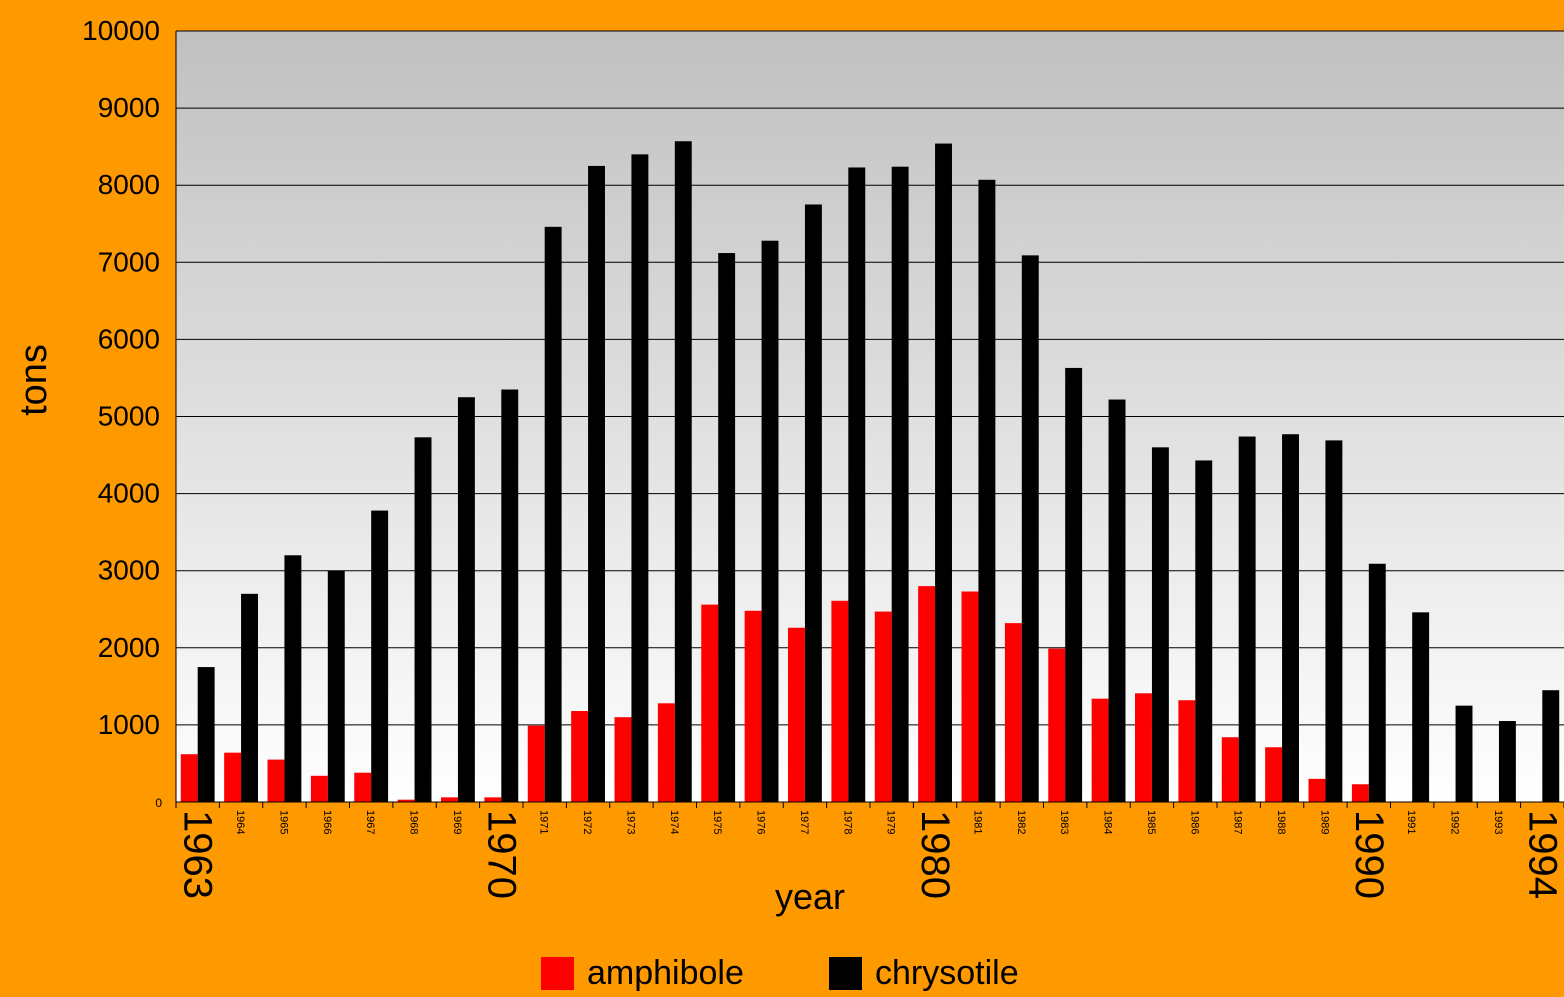 The width and height of the screenshot is (1564, 997). Describe the element at coordinates (1421, 707) in the screenshot. I see `bar-chrysotile-1991` at that location.